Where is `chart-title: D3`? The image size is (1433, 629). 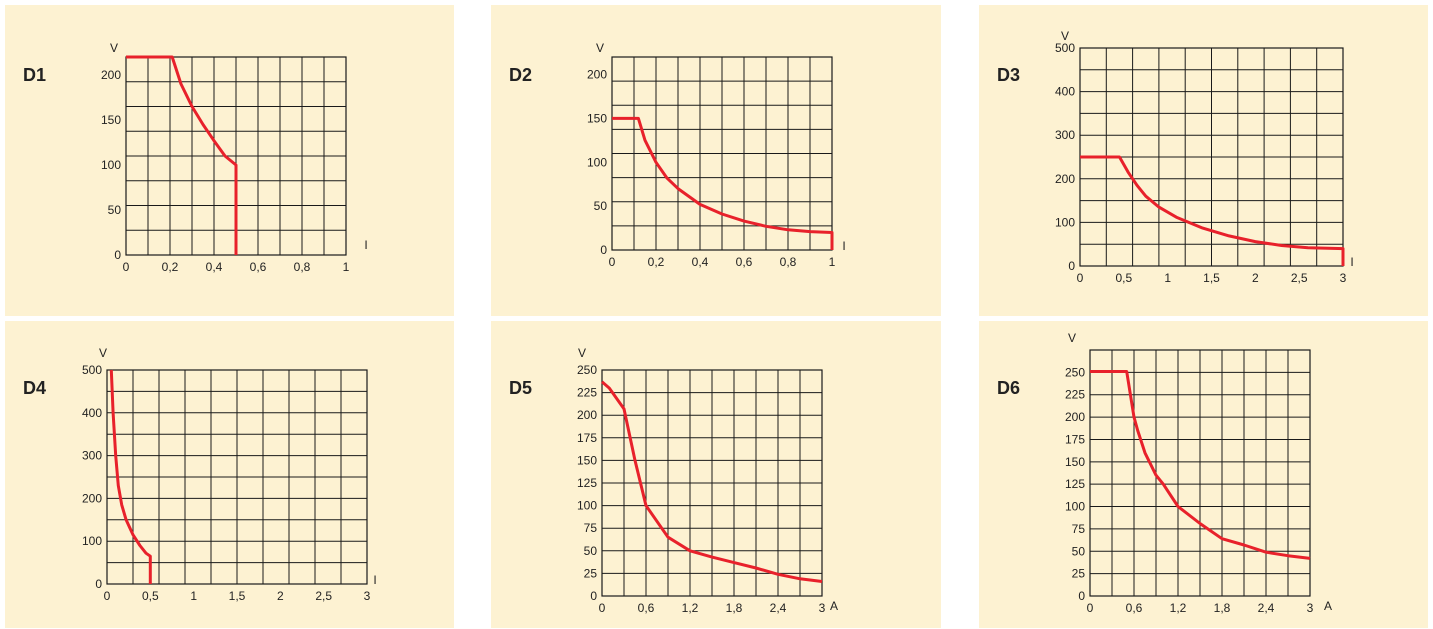
chart-title: D3 is located at coordinates (1009, 75).